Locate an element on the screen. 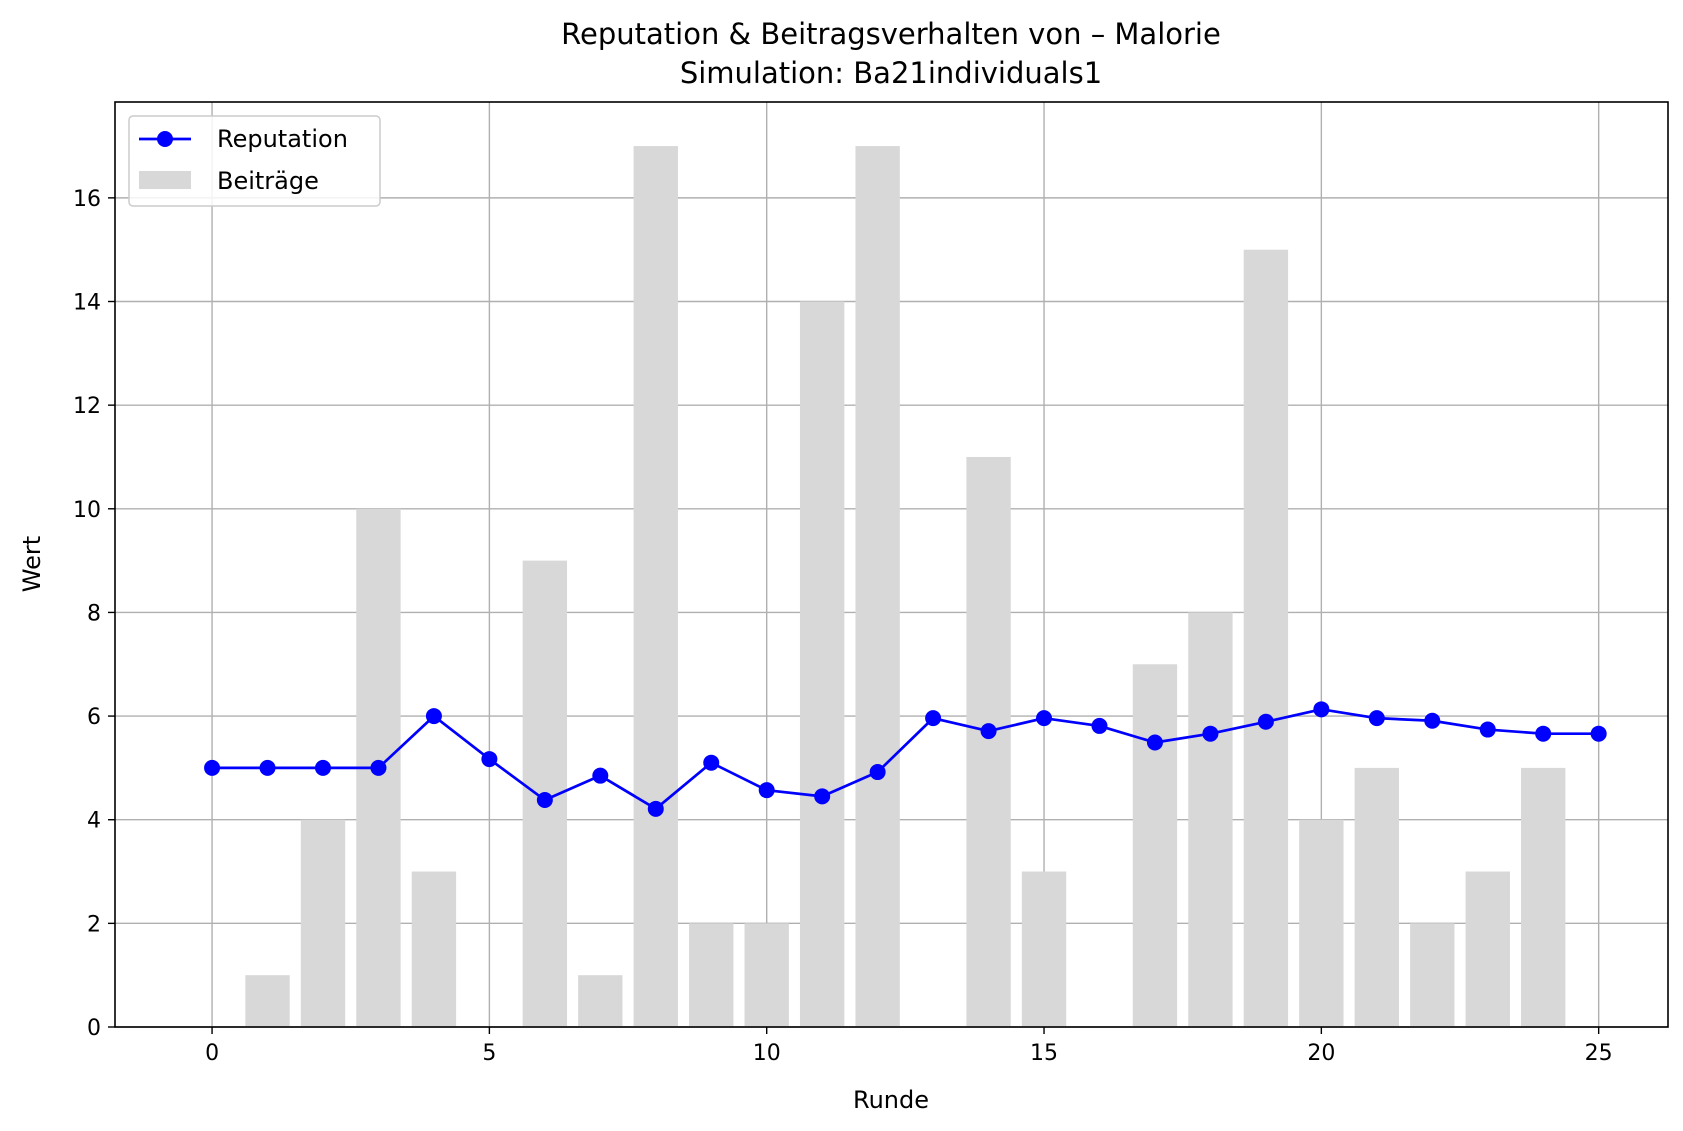  legend: Reputation Beiträge is located at coordinates (254, 161).